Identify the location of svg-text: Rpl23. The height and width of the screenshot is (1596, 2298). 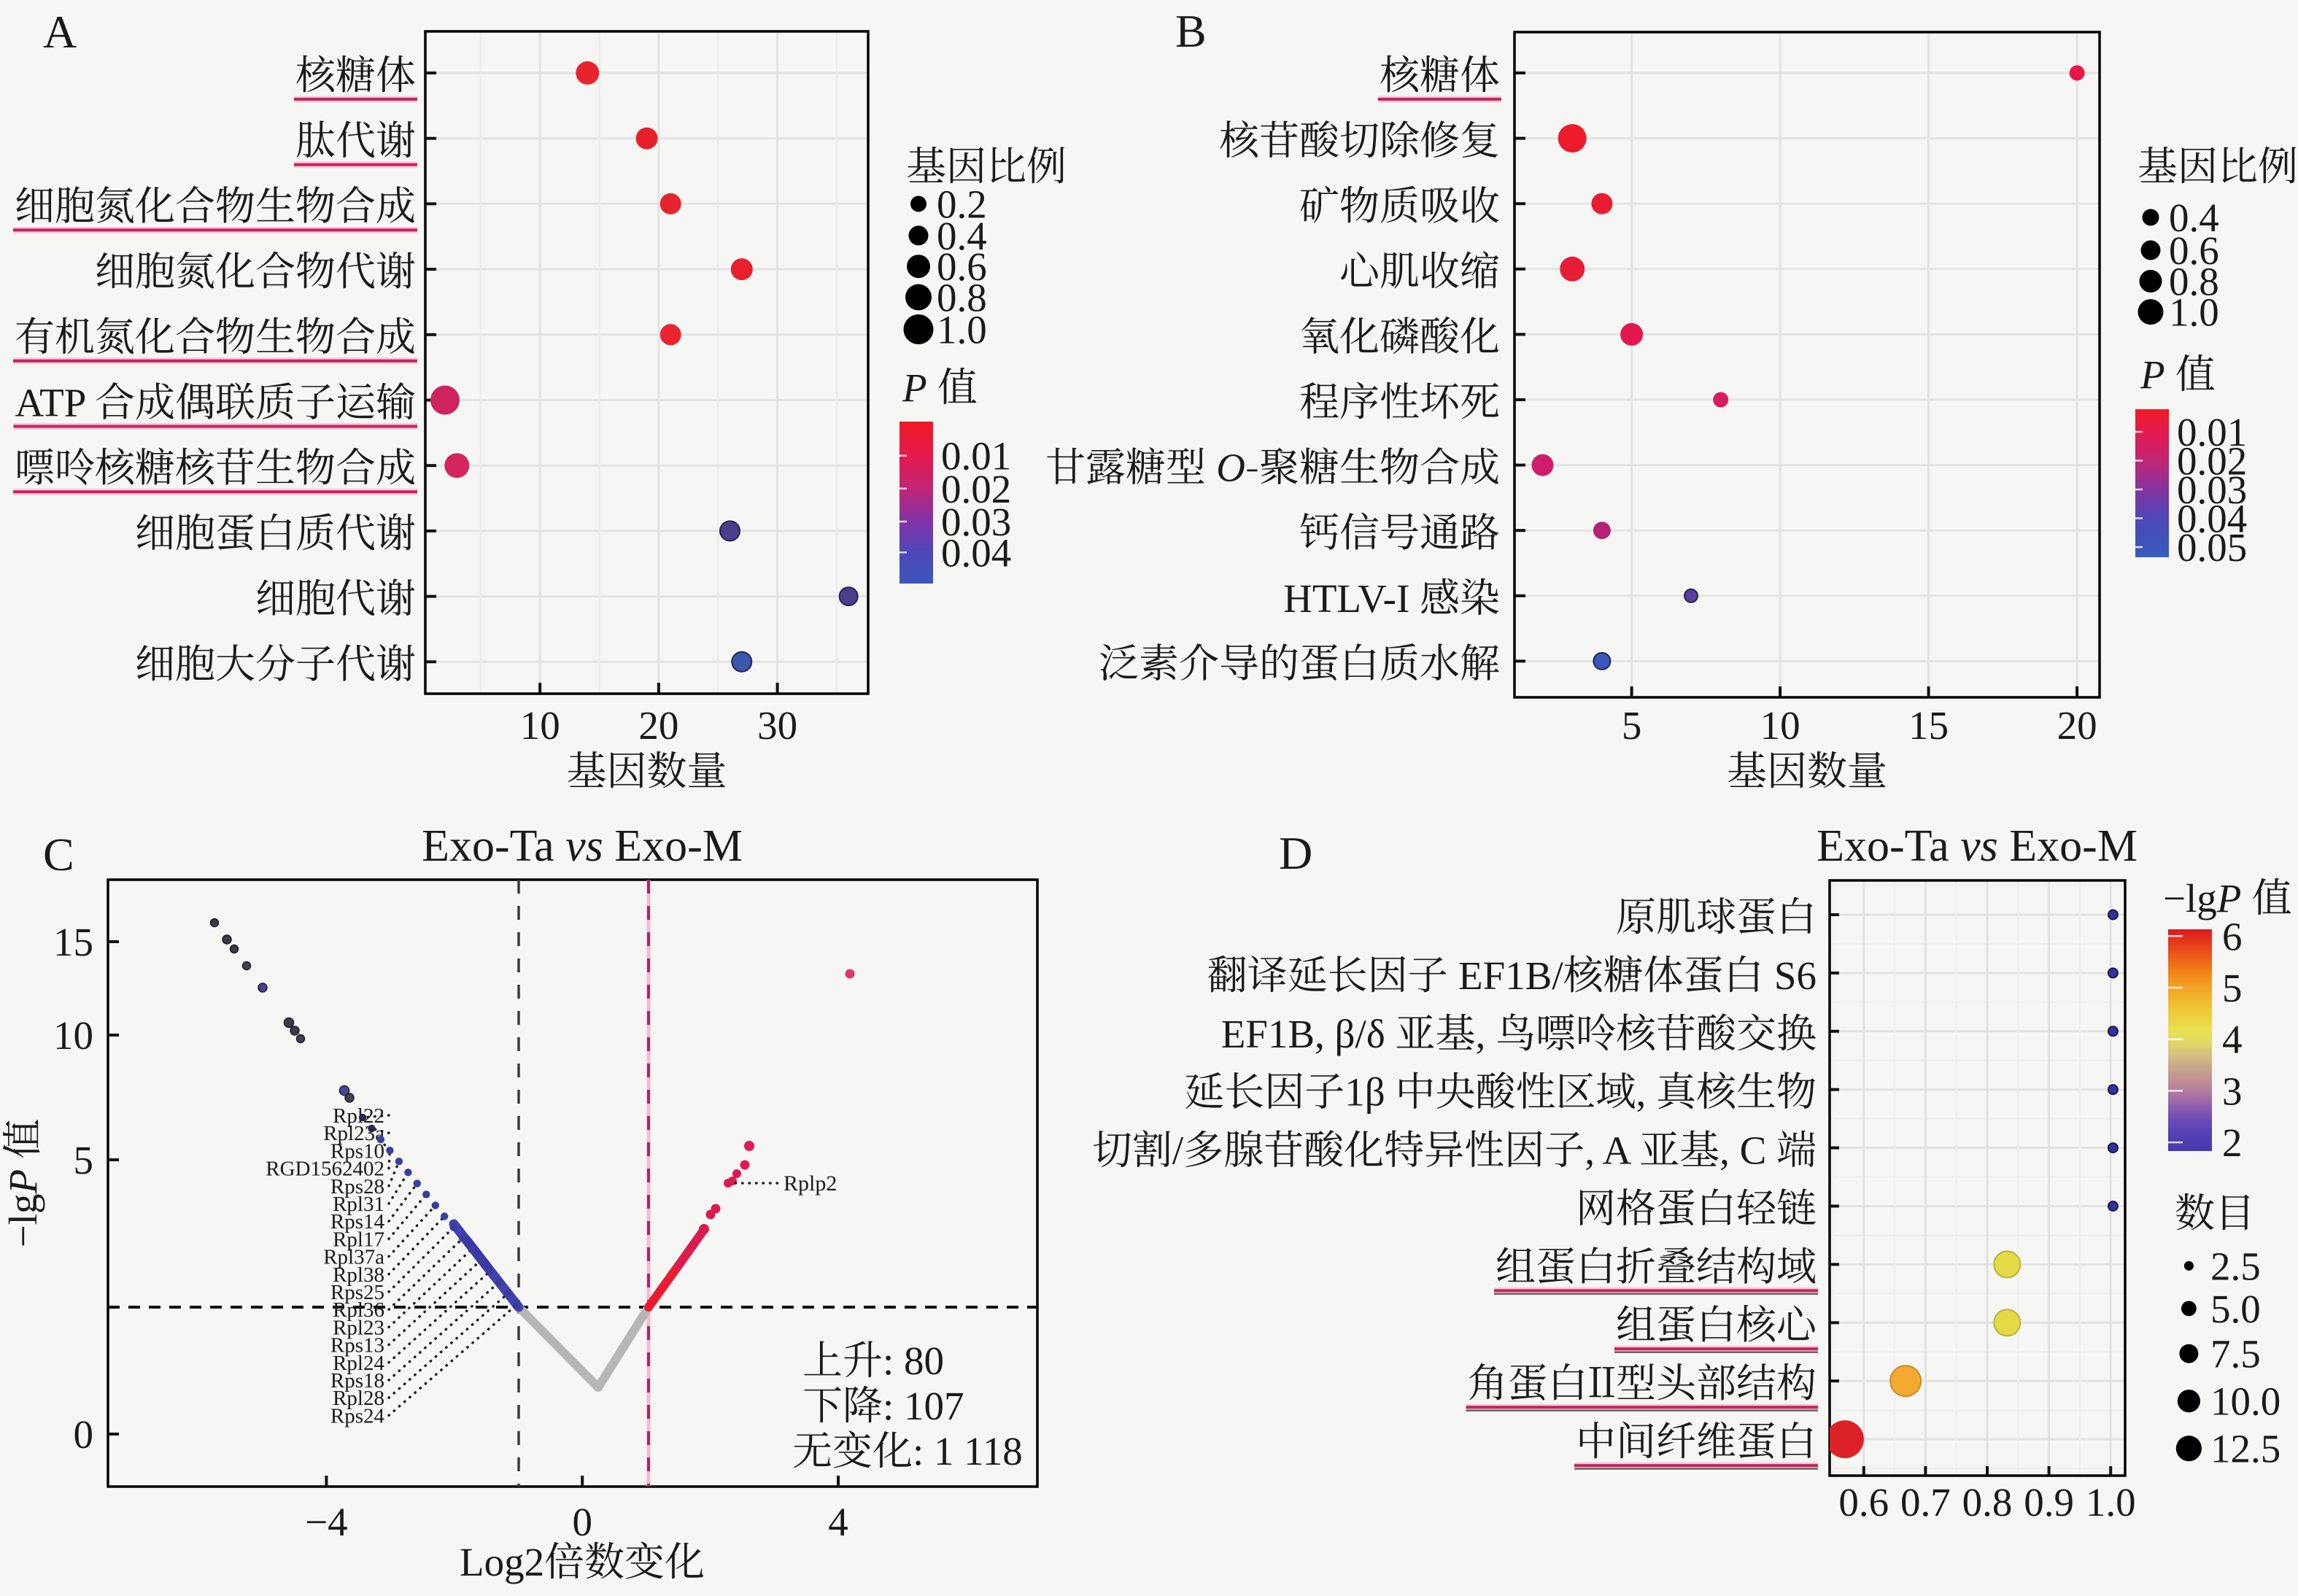
(359, 1327).